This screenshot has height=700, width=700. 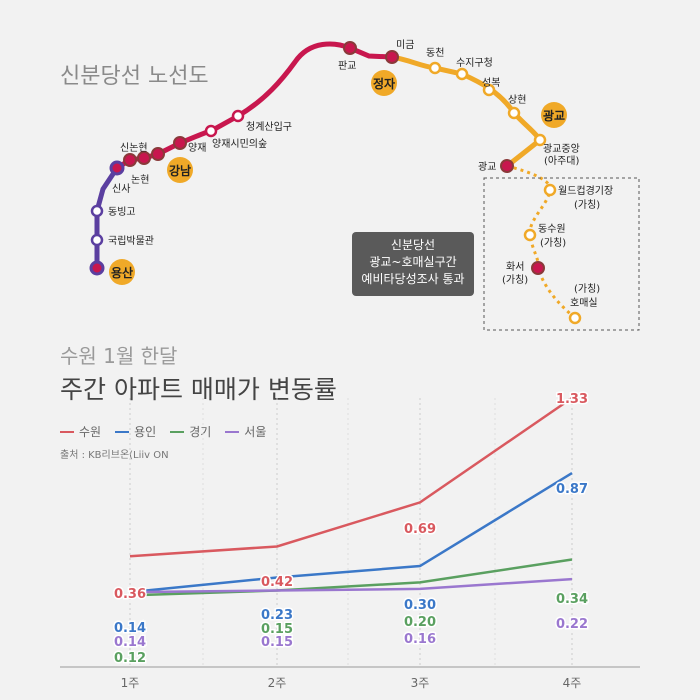 What do you see at coordinates (180, 170) in the screenshot?
I see `hub-badge-gangnam: 강남` at bounding box center [180, 170].